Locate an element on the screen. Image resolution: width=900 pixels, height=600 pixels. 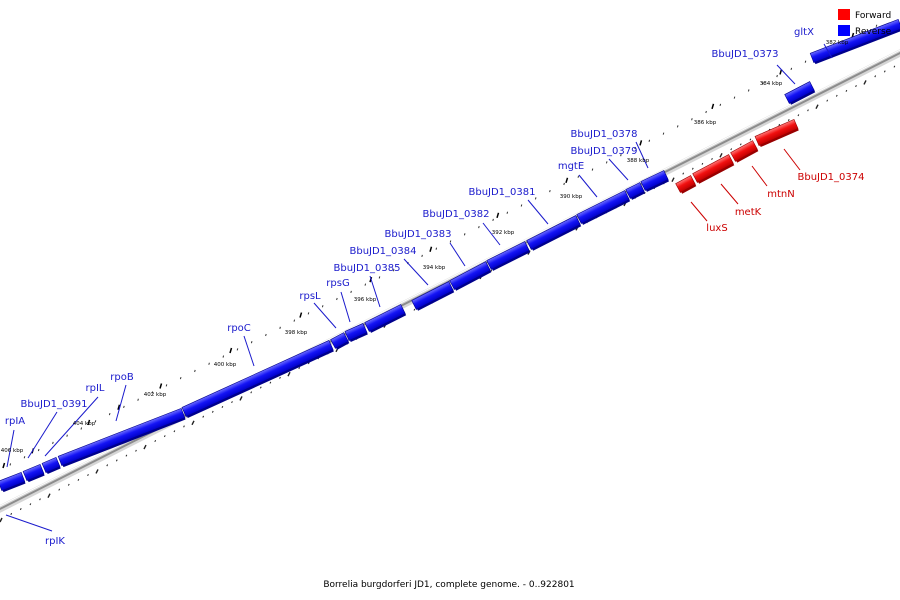
kbp-label: 392 kbp is located at coordinates (503, 233).